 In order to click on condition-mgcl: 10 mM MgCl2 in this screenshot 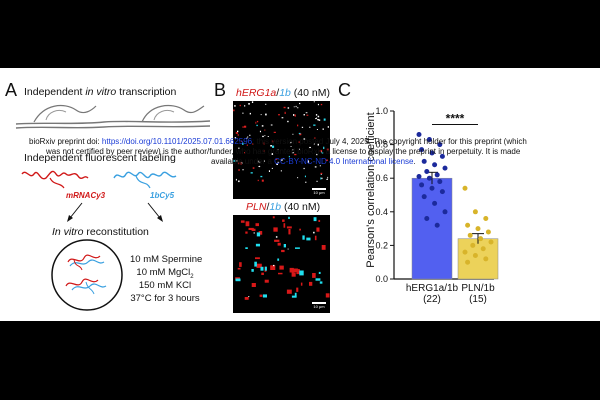, I will do `click(165, 273)`.